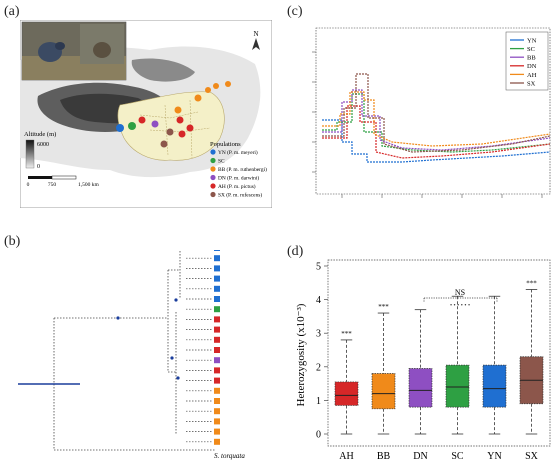 The width and height of the screenshot is (553, 464). I want to click on chart-legend, so click(527, 61).